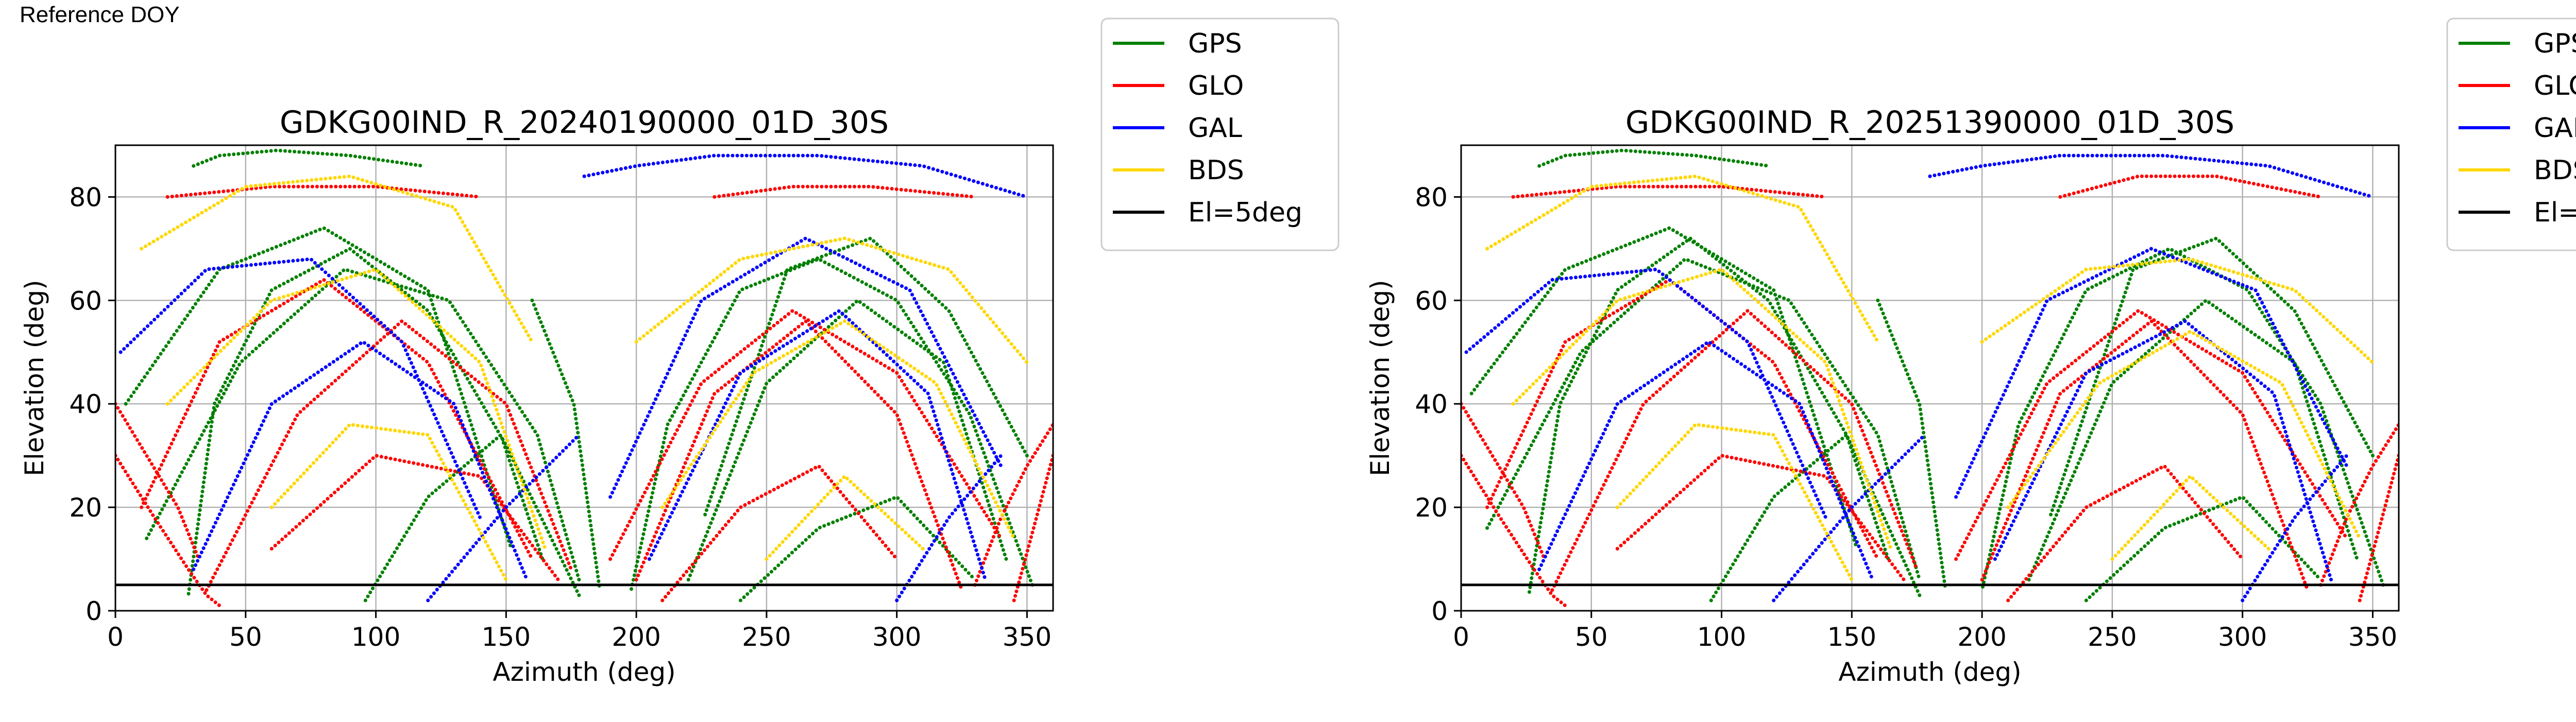  I want to click on legend: GPS GLO GAL BDS El=5deg, so click(2511, 134).